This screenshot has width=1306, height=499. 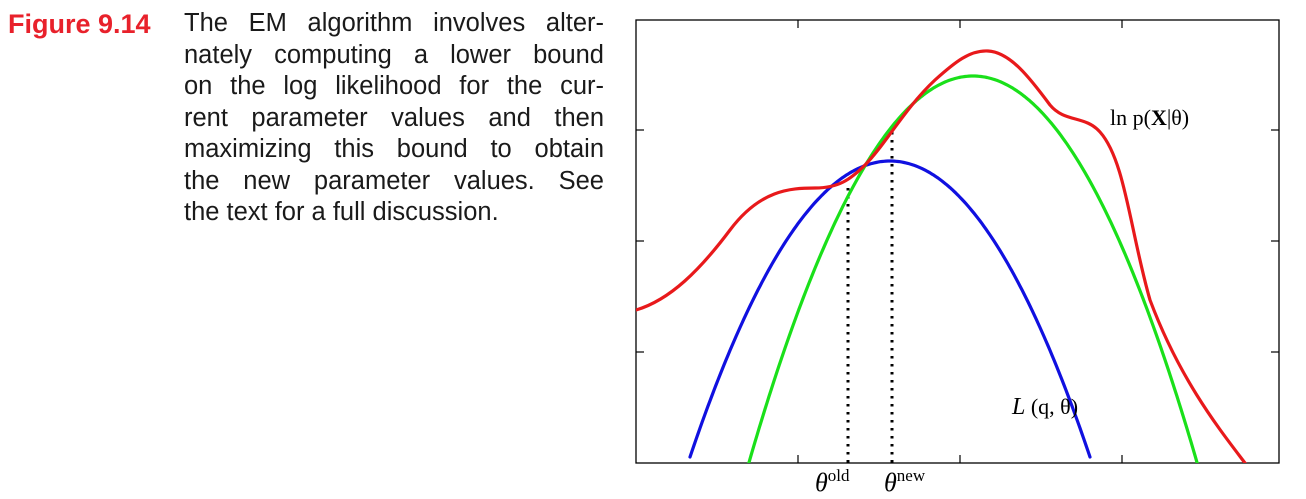 What do you see at coordinates (832, 481) in the screenshot?
I see `theta-old-label: θold` at bounding box center [832, 481].